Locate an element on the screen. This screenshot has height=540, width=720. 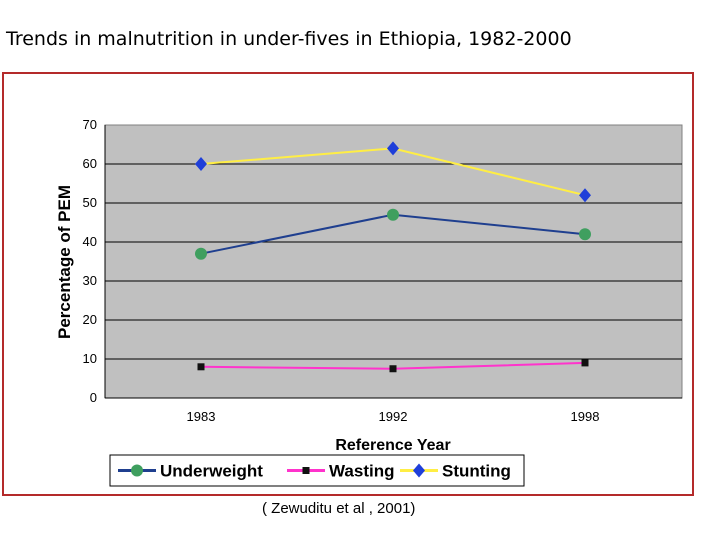
wasting-legend-label: Wasting is located at coordinates (361, 471).